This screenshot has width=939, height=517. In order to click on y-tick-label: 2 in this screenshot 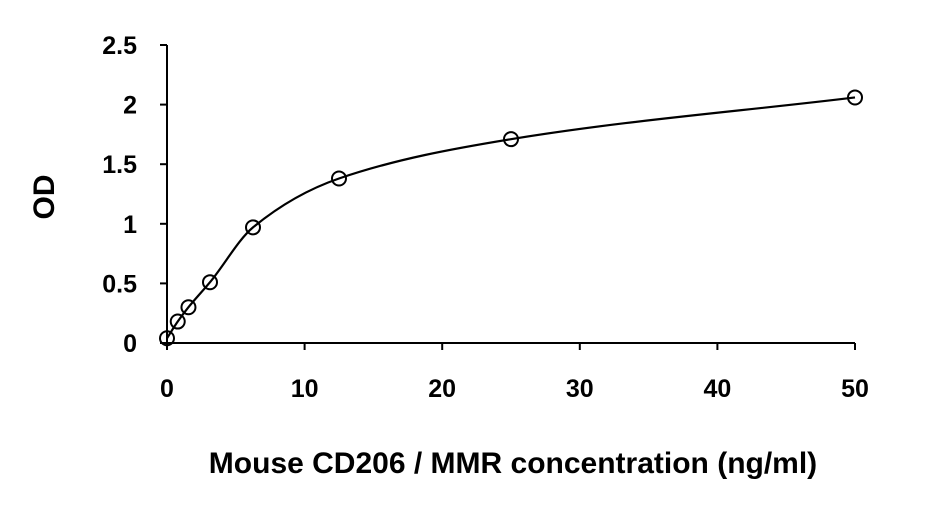, I will do `click(130, 106)`.